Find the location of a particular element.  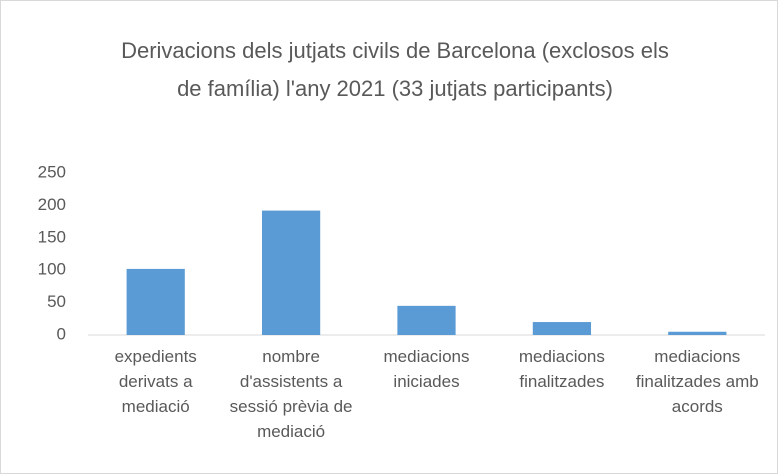

x-tick-label: mediacions finalitzades amb acords is located at coordinates (697, 381).